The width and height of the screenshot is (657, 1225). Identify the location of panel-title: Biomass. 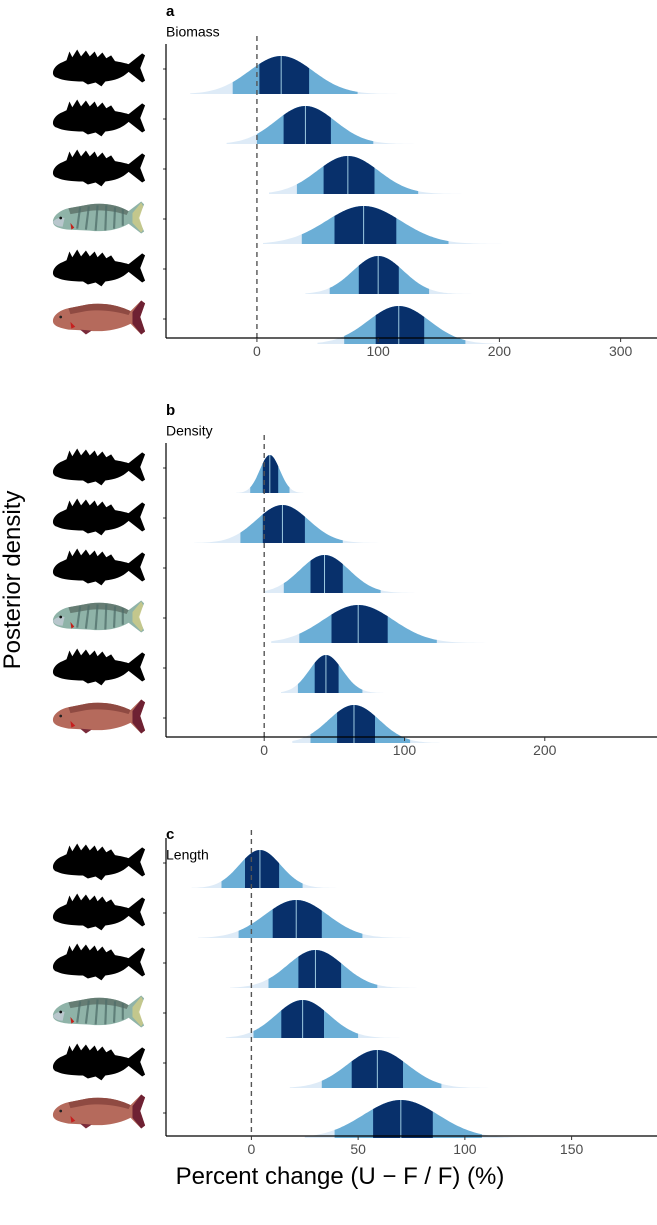
(193, 32).